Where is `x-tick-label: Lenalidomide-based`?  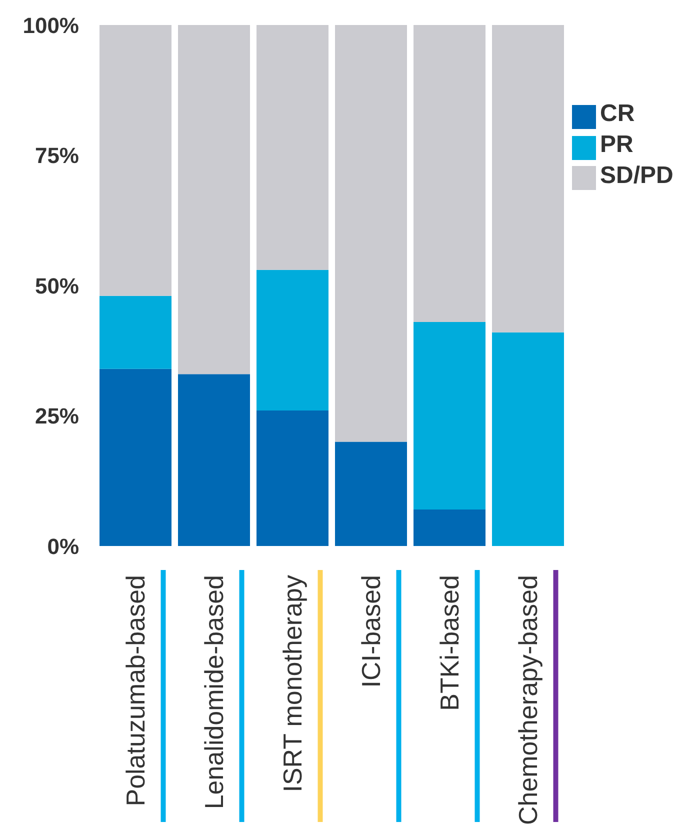
x-tick-label: Lenalidomide-based is located at coordinates (213, 692).